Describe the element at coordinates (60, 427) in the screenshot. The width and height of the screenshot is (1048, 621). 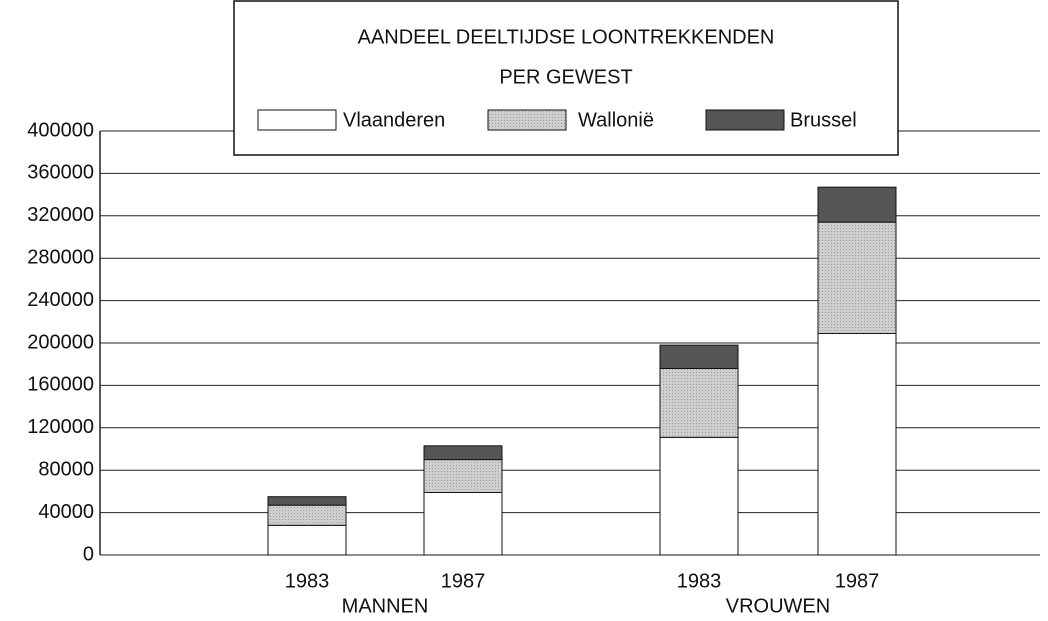
I see `y-tick-label: 120000` at that location.